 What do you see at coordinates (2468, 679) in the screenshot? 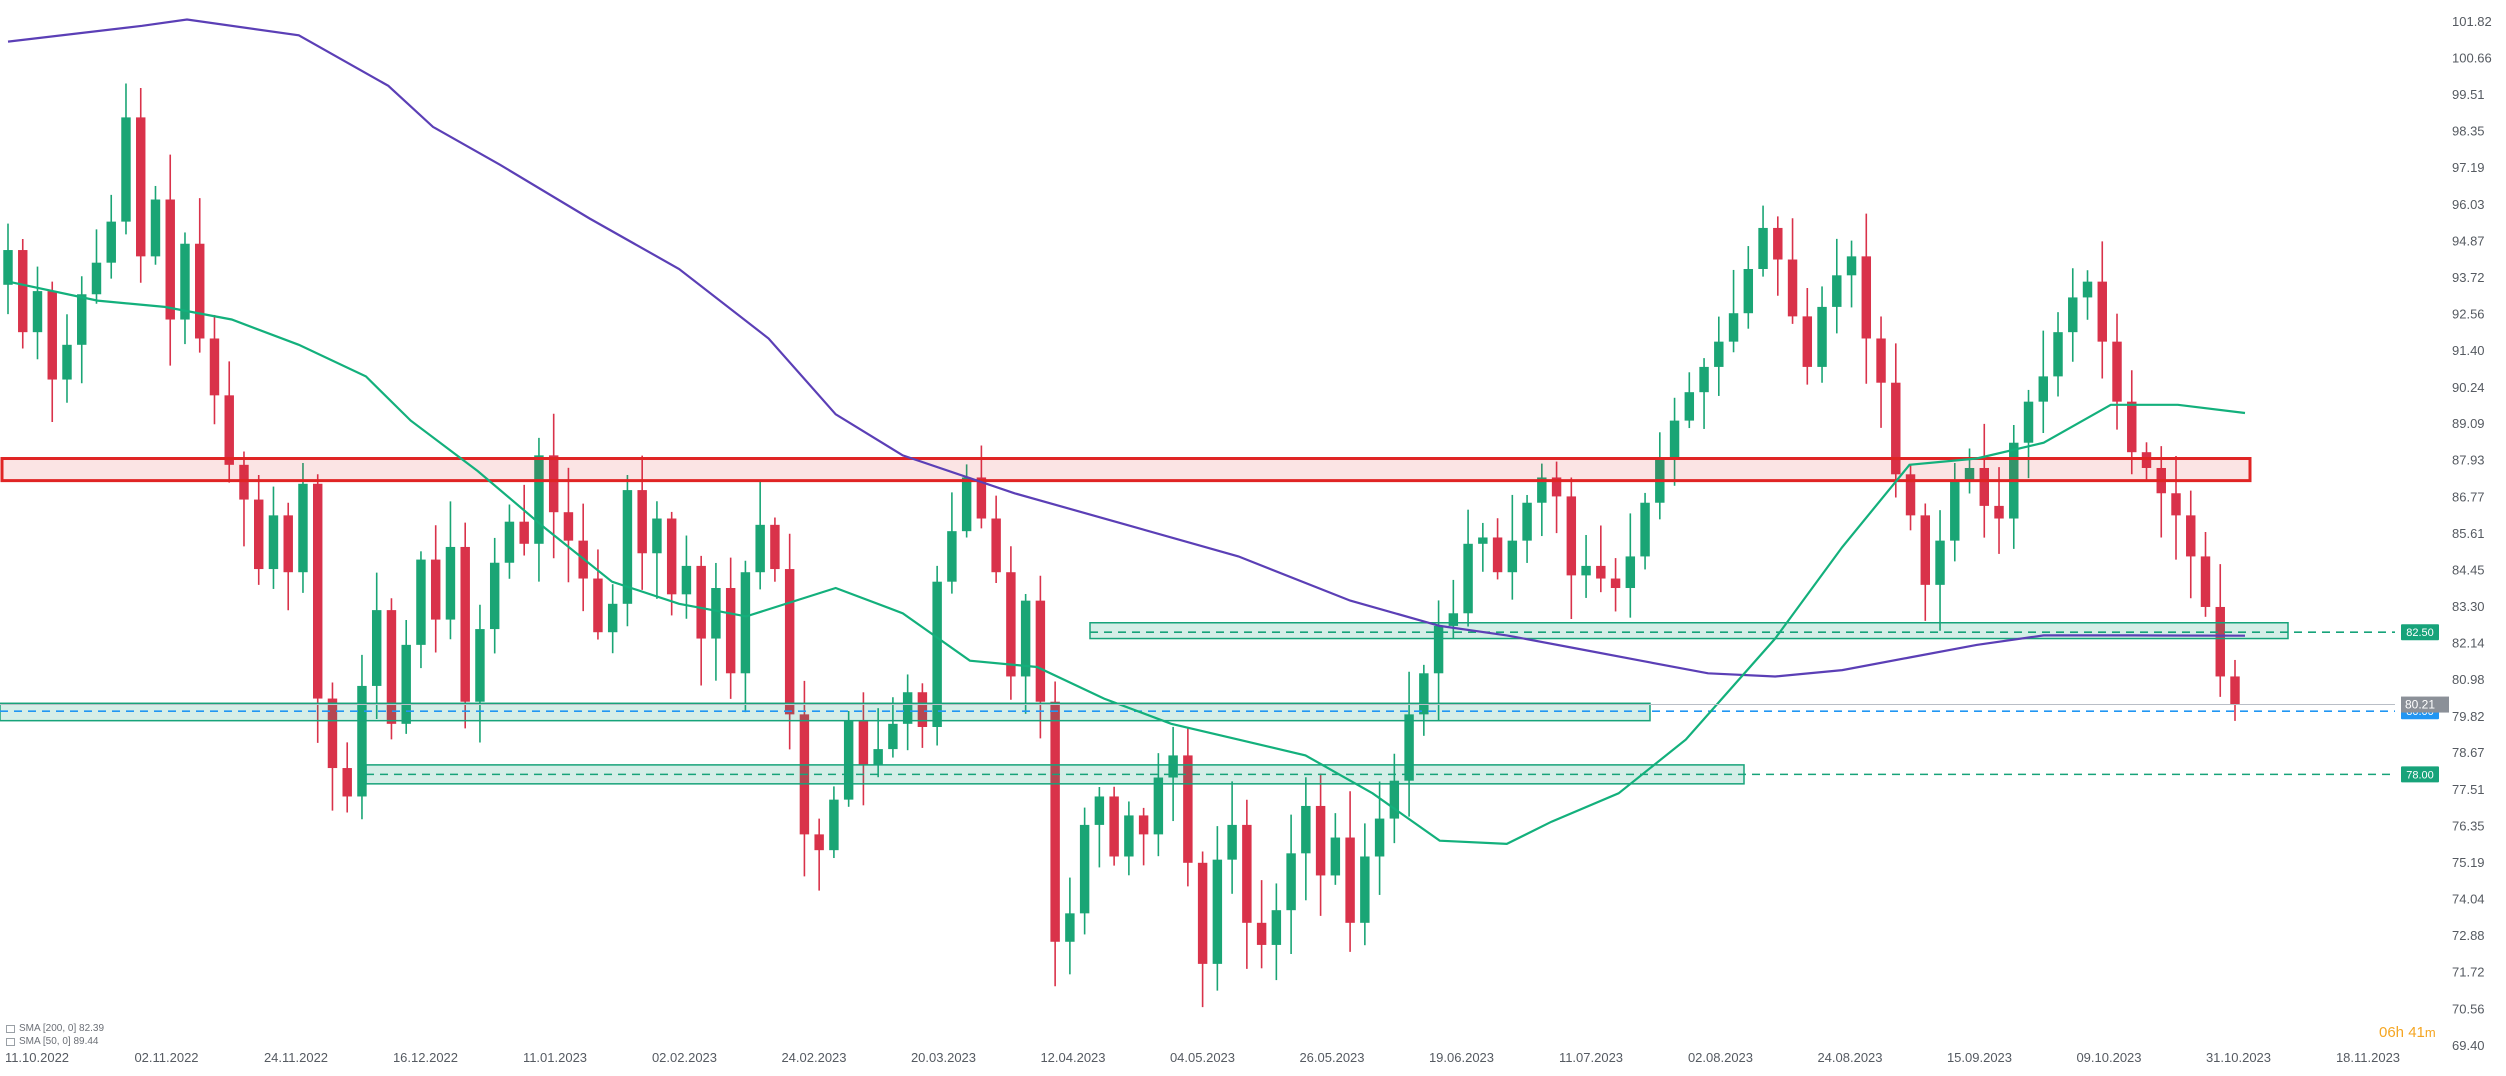
I see `y-tick-label: 80.98` at bounding box center [2468, 679].